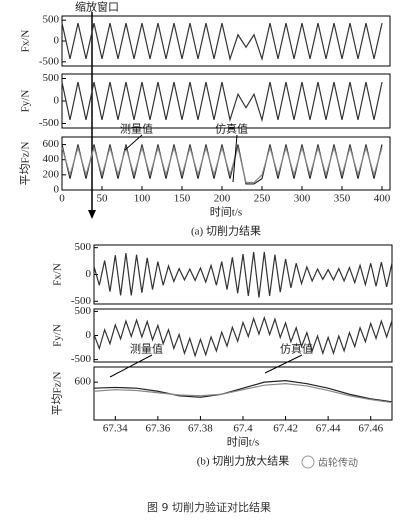 Image resolution: width=418 pixels, height=521 pixels. Describe the element at coordinates (209, 507) in the screenshot. I see `figure-caption: 图 9 切削力验证对比结果` at that location.